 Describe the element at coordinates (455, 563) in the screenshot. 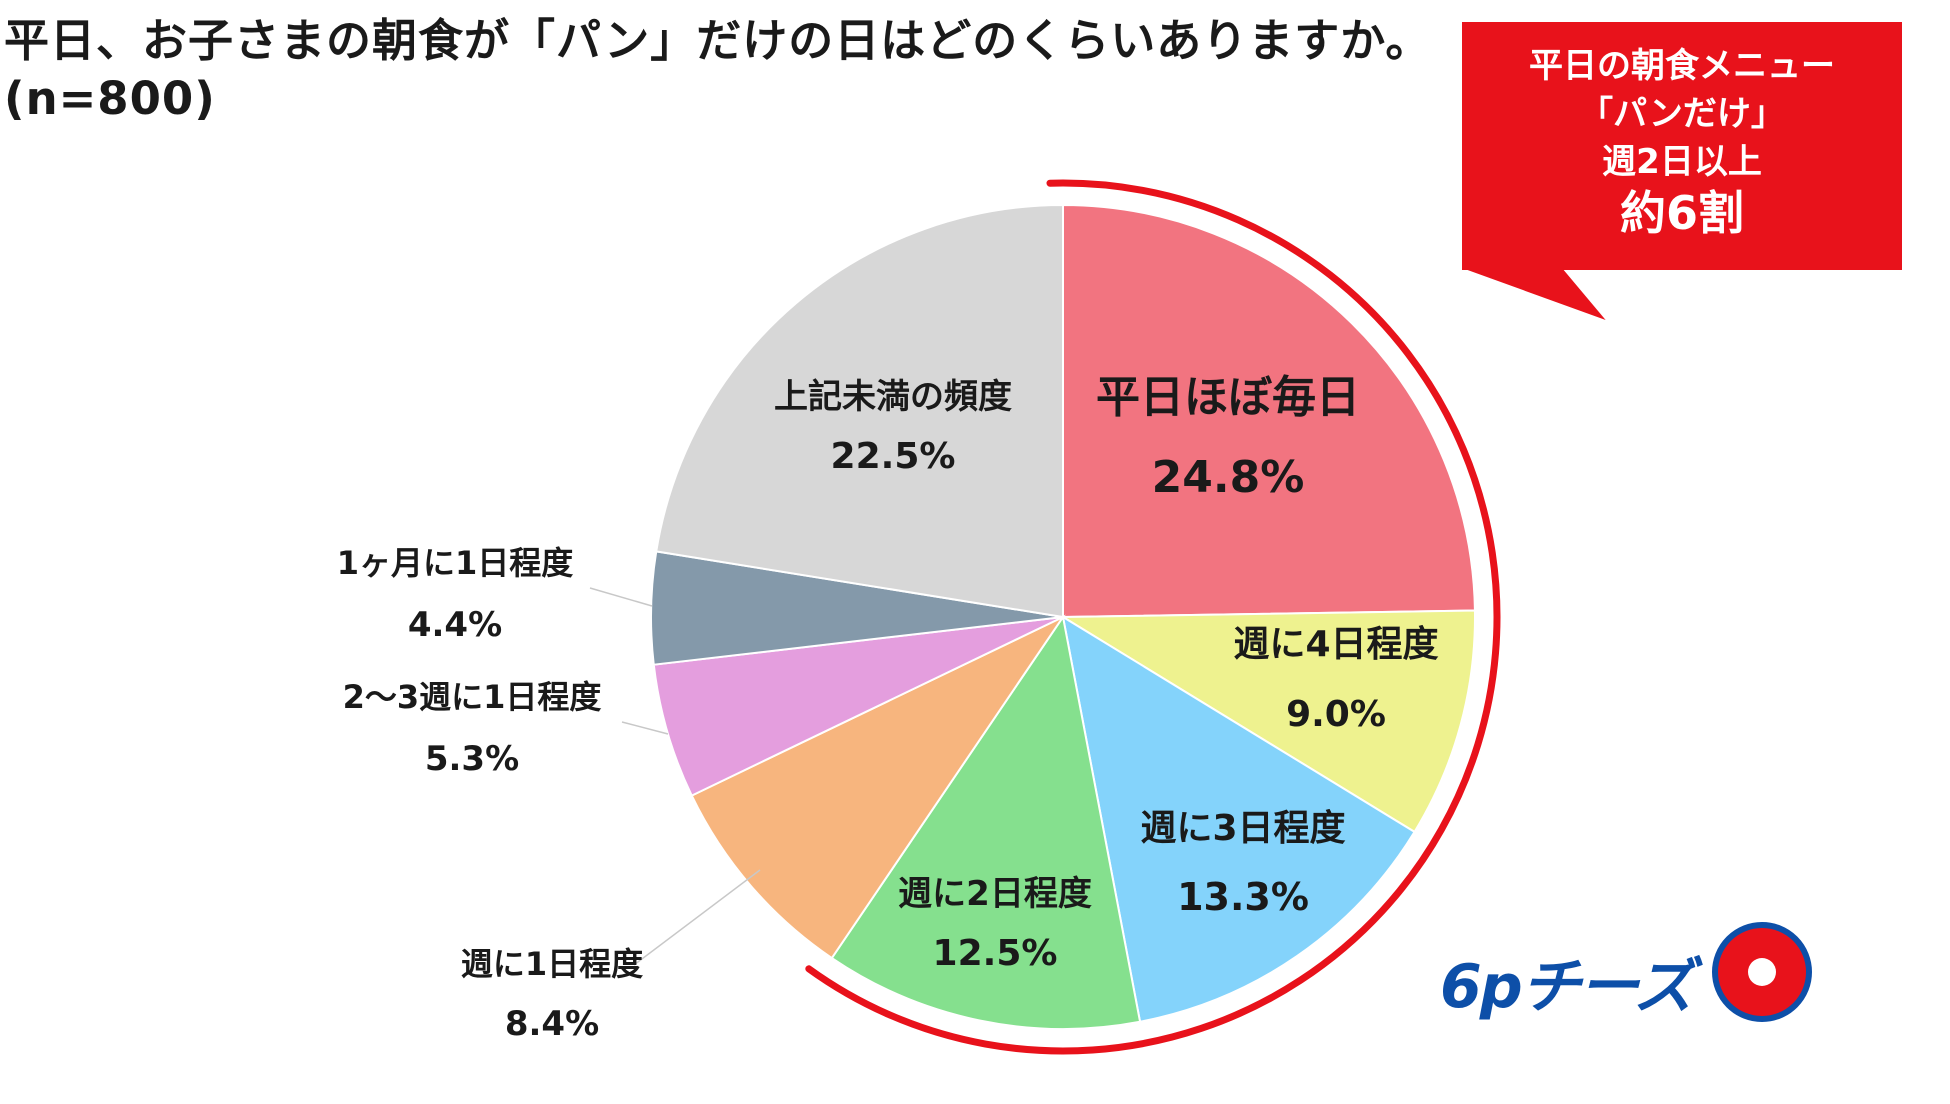

I see `slice-label-7: 1ヶ月に1日程度` at that location.